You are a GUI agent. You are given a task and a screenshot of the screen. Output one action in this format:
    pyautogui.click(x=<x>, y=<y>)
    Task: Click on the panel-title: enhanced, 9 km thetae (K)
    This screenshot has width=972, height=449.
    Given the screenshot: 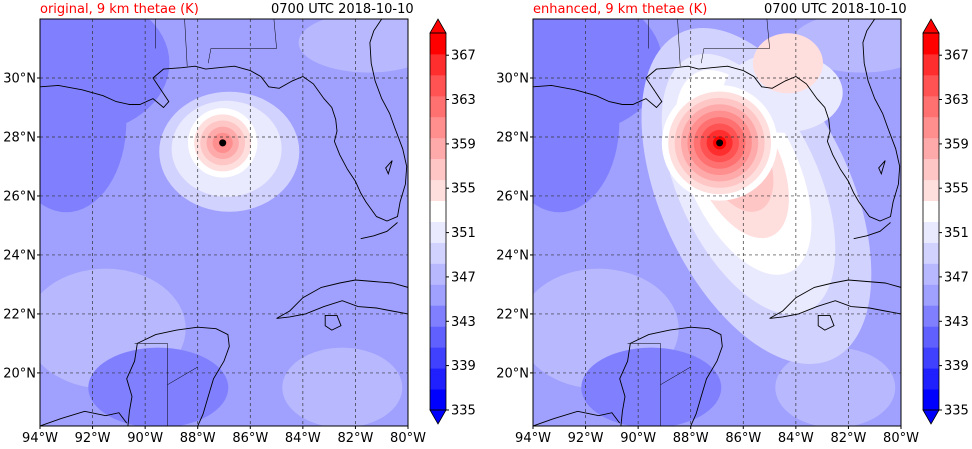 What is the action you would take?
    pyautogui.click(x=620, y=9)
    